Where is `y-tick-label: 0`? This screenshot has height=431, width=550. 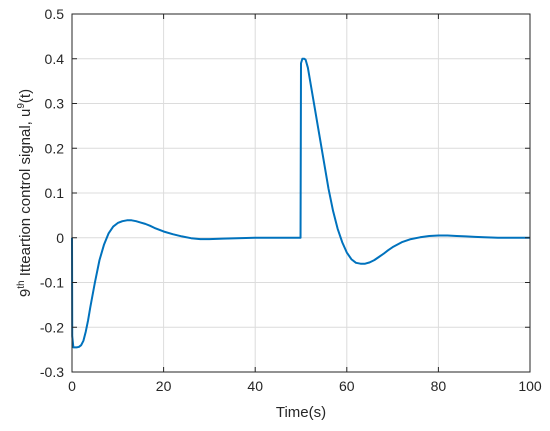 y-tick-label: 0 is located at coordinates (60, 238).